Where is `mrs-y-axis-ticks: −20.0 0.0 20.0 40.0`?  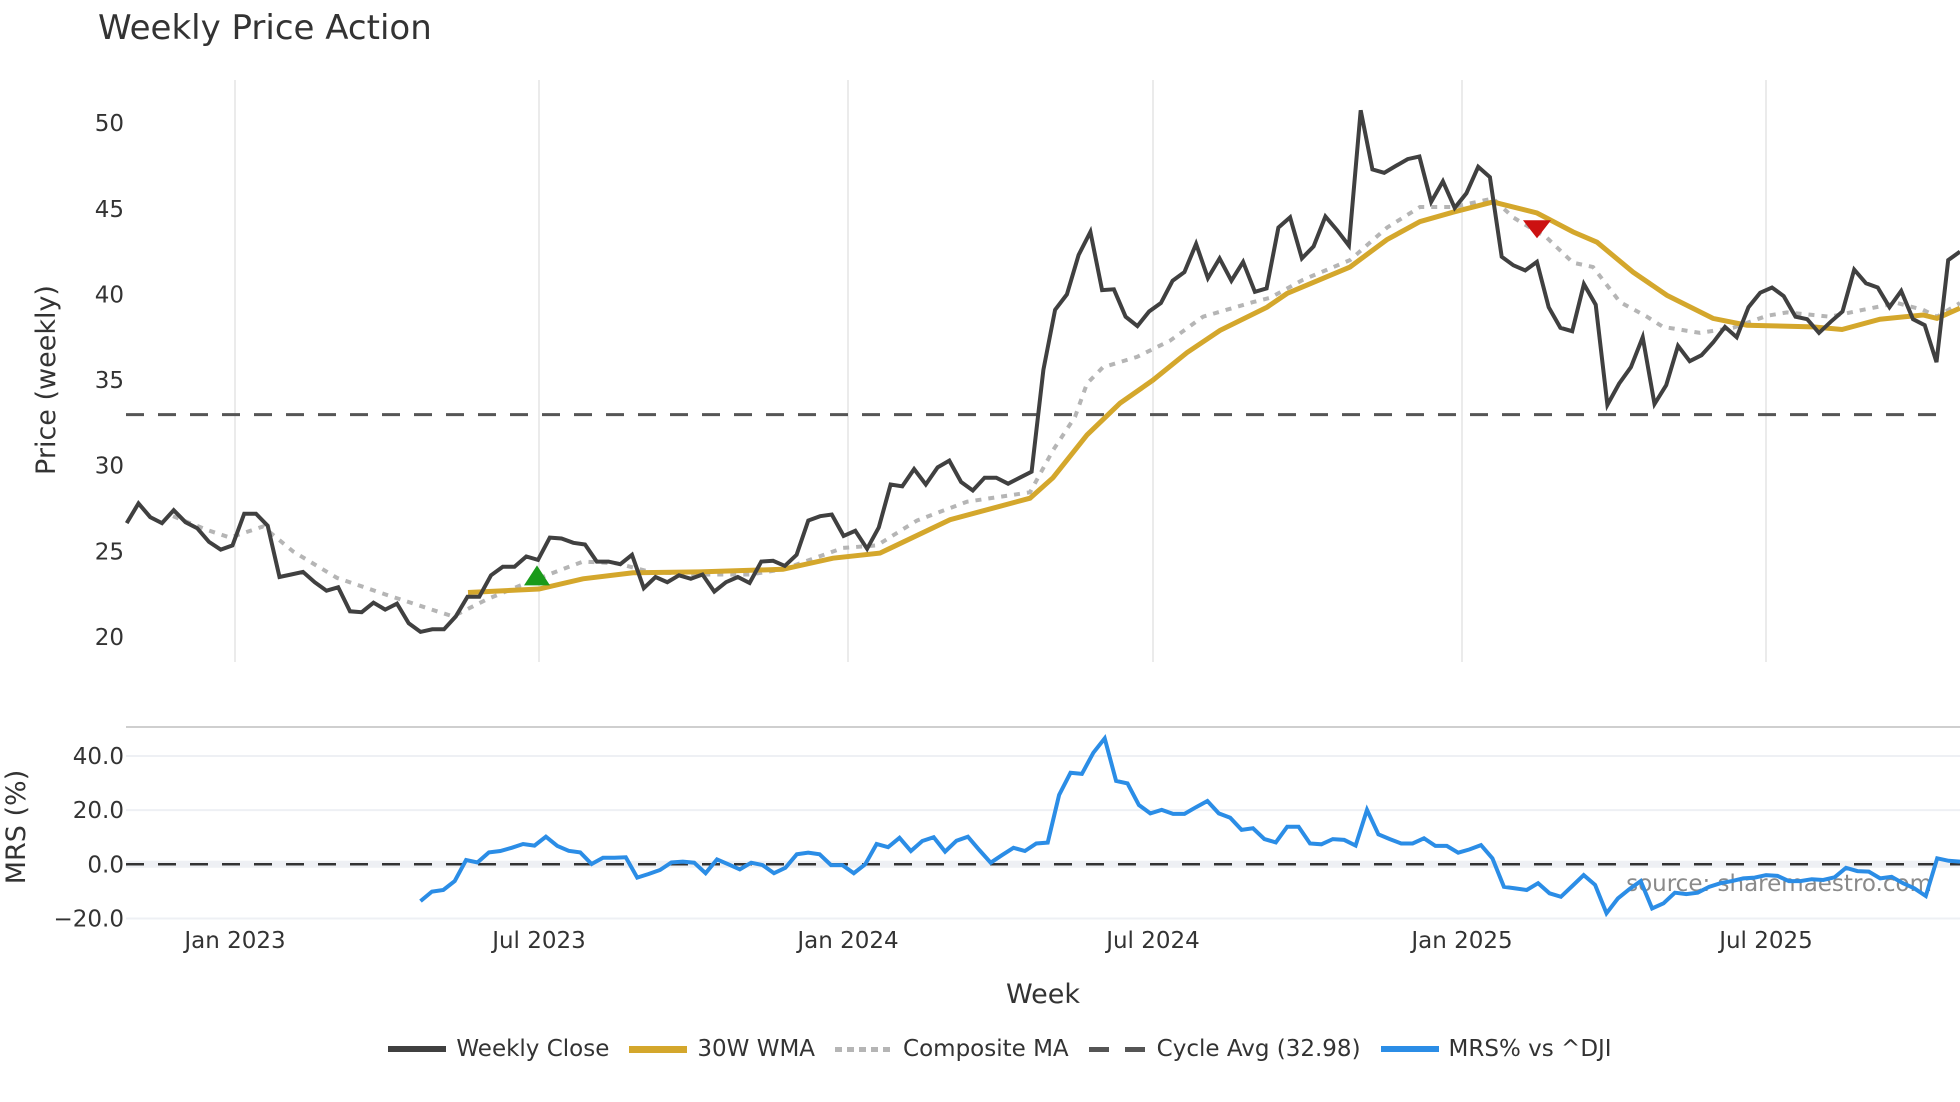 mrs-y-axis-ticks: −20.0 0.0 20.0 40.0 is located at coordinates (89, 838).